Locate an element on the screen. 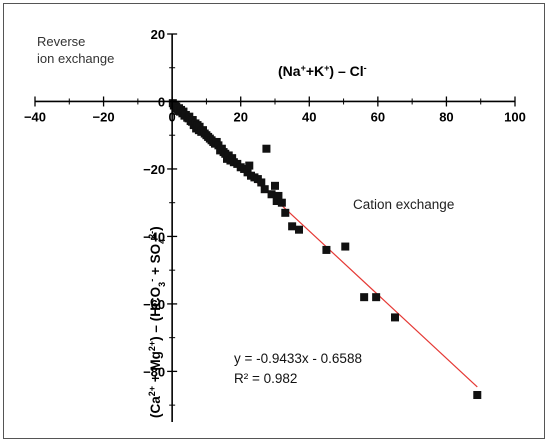 This screenshot has height=444, width=550. axis-title-part: ) – Cl is located at coordinates (346, 71).